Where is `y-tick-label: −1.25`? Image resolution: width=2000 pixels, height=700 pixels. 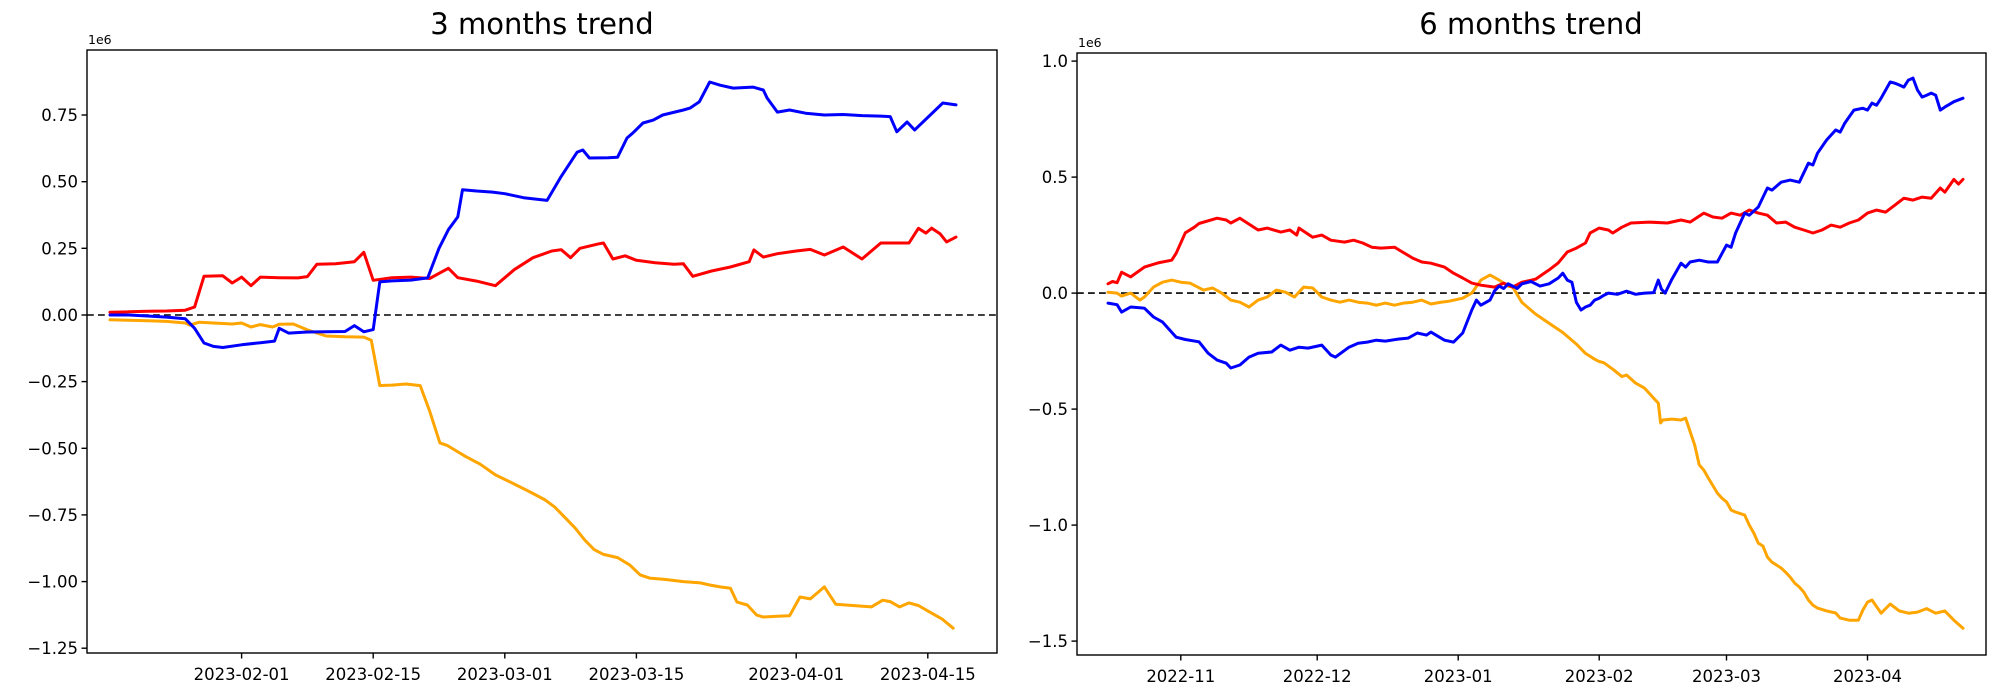
y-tick-label: −1.25 is located at coordinates (52, 648).